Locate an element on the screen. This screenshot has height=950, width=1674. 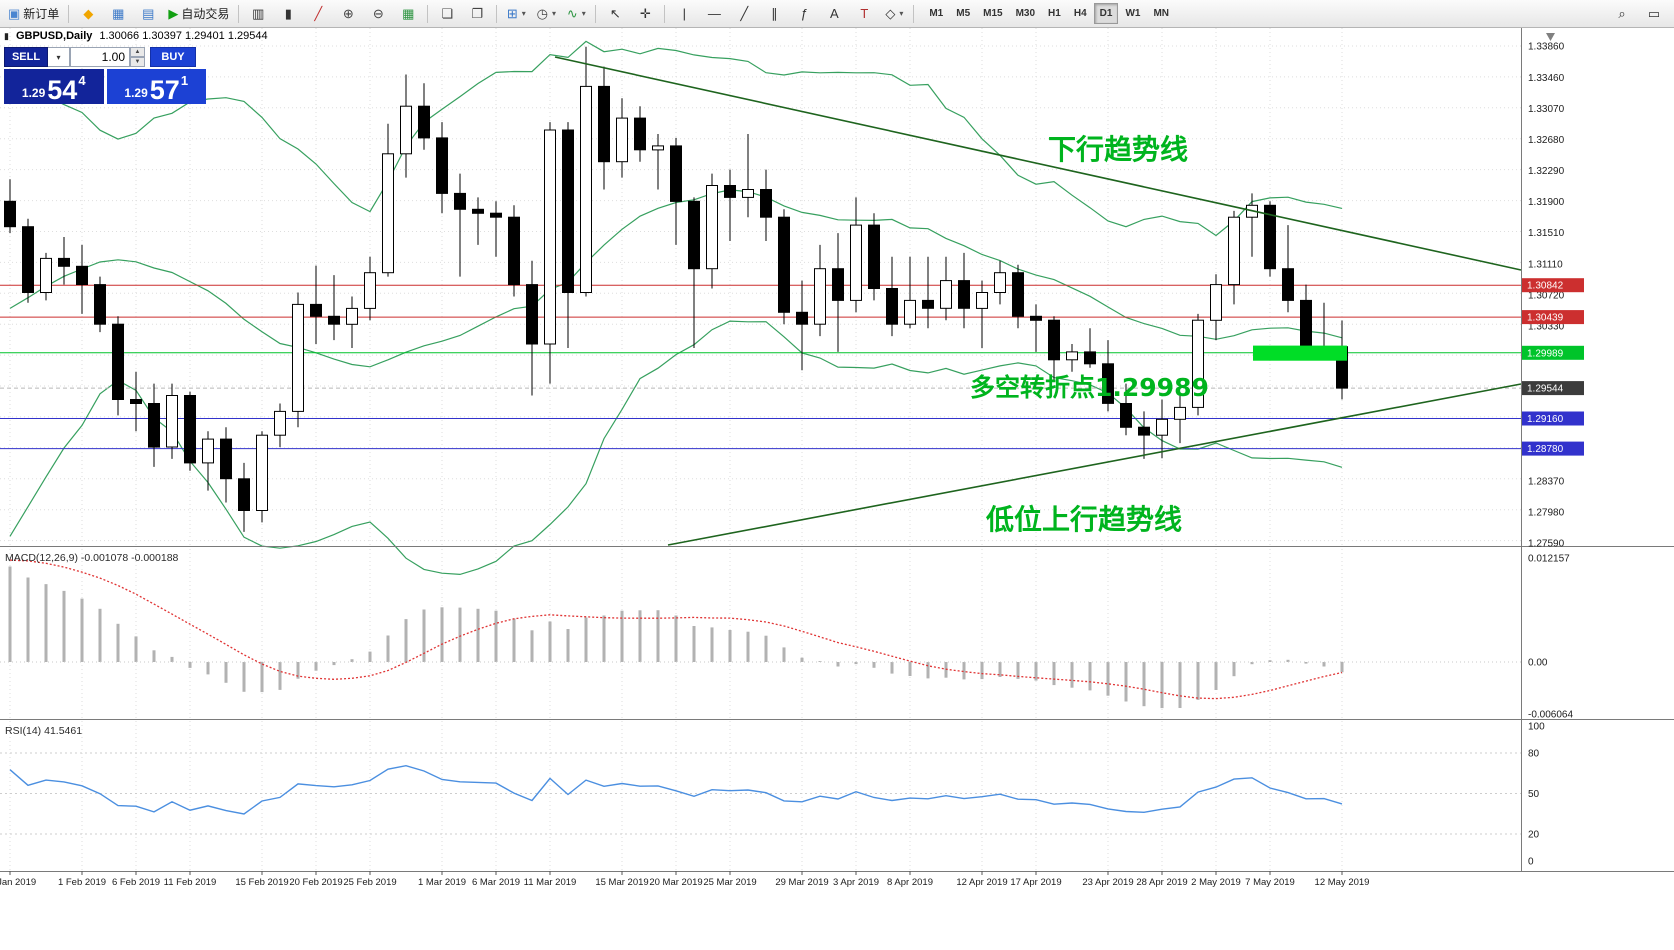
indicators-button: ∿ ▾ is located at coordinates (576, 14).